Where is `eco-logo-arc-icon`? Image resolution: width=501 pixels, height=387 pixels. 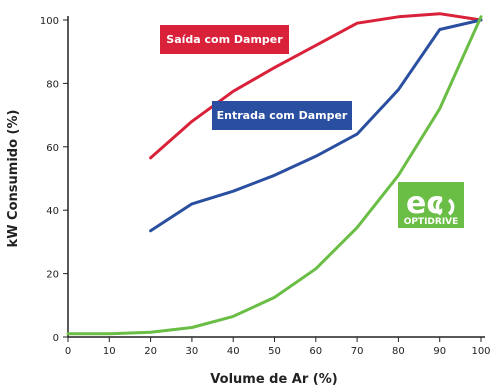 eco-logo-arc-icon is located at coordinates (439, 207).